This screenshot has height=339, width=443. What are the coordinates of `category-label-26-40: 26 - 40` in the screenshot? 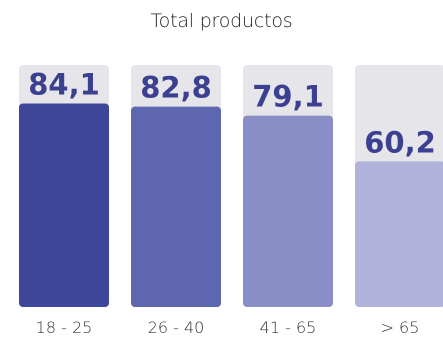 It's located at (176, 327).